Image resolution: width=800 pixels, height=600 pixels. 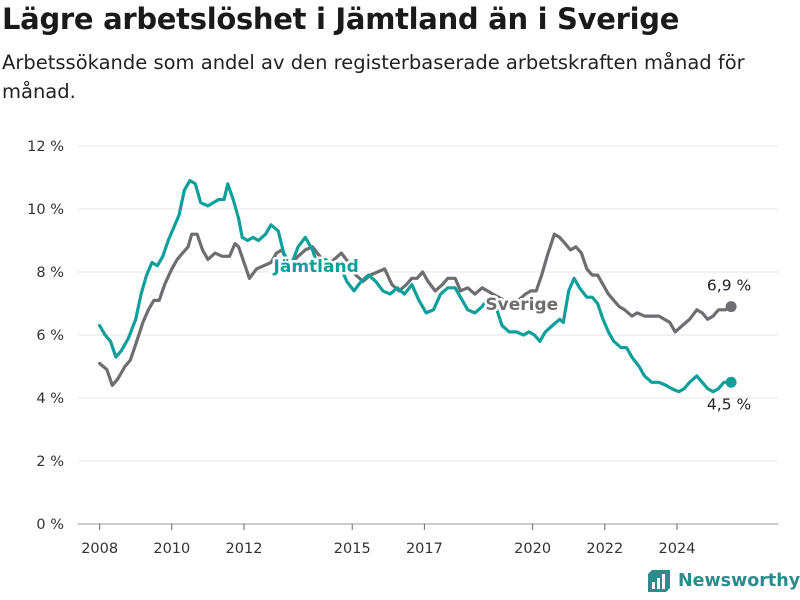 What do you see at coordinates (731, 307) in the screenshot?
I see `end-point-sverige` at bounding box center [731, 307].